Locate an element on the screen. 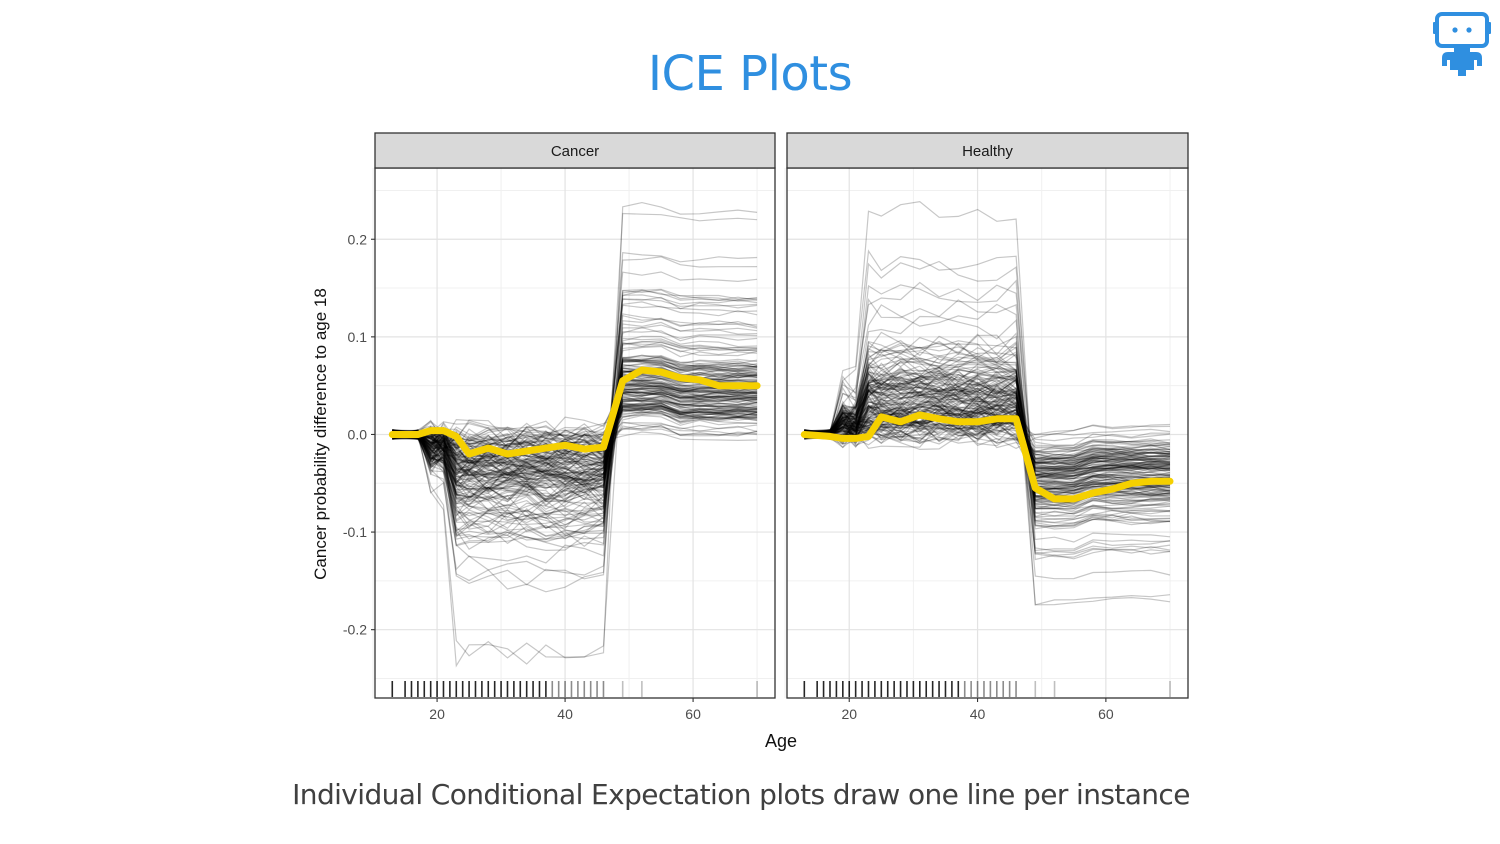  facet-label: Cancer is located at coordinates (575, 151).